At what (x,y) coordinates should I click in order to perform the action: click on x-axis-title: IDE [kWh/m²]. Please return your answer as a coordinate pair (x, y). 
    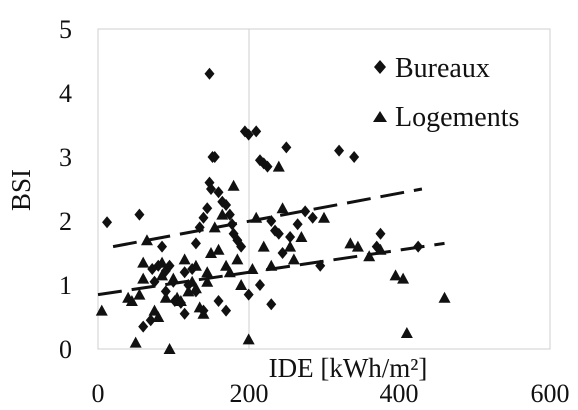
    Looking at the image, I should click on (348, 368).